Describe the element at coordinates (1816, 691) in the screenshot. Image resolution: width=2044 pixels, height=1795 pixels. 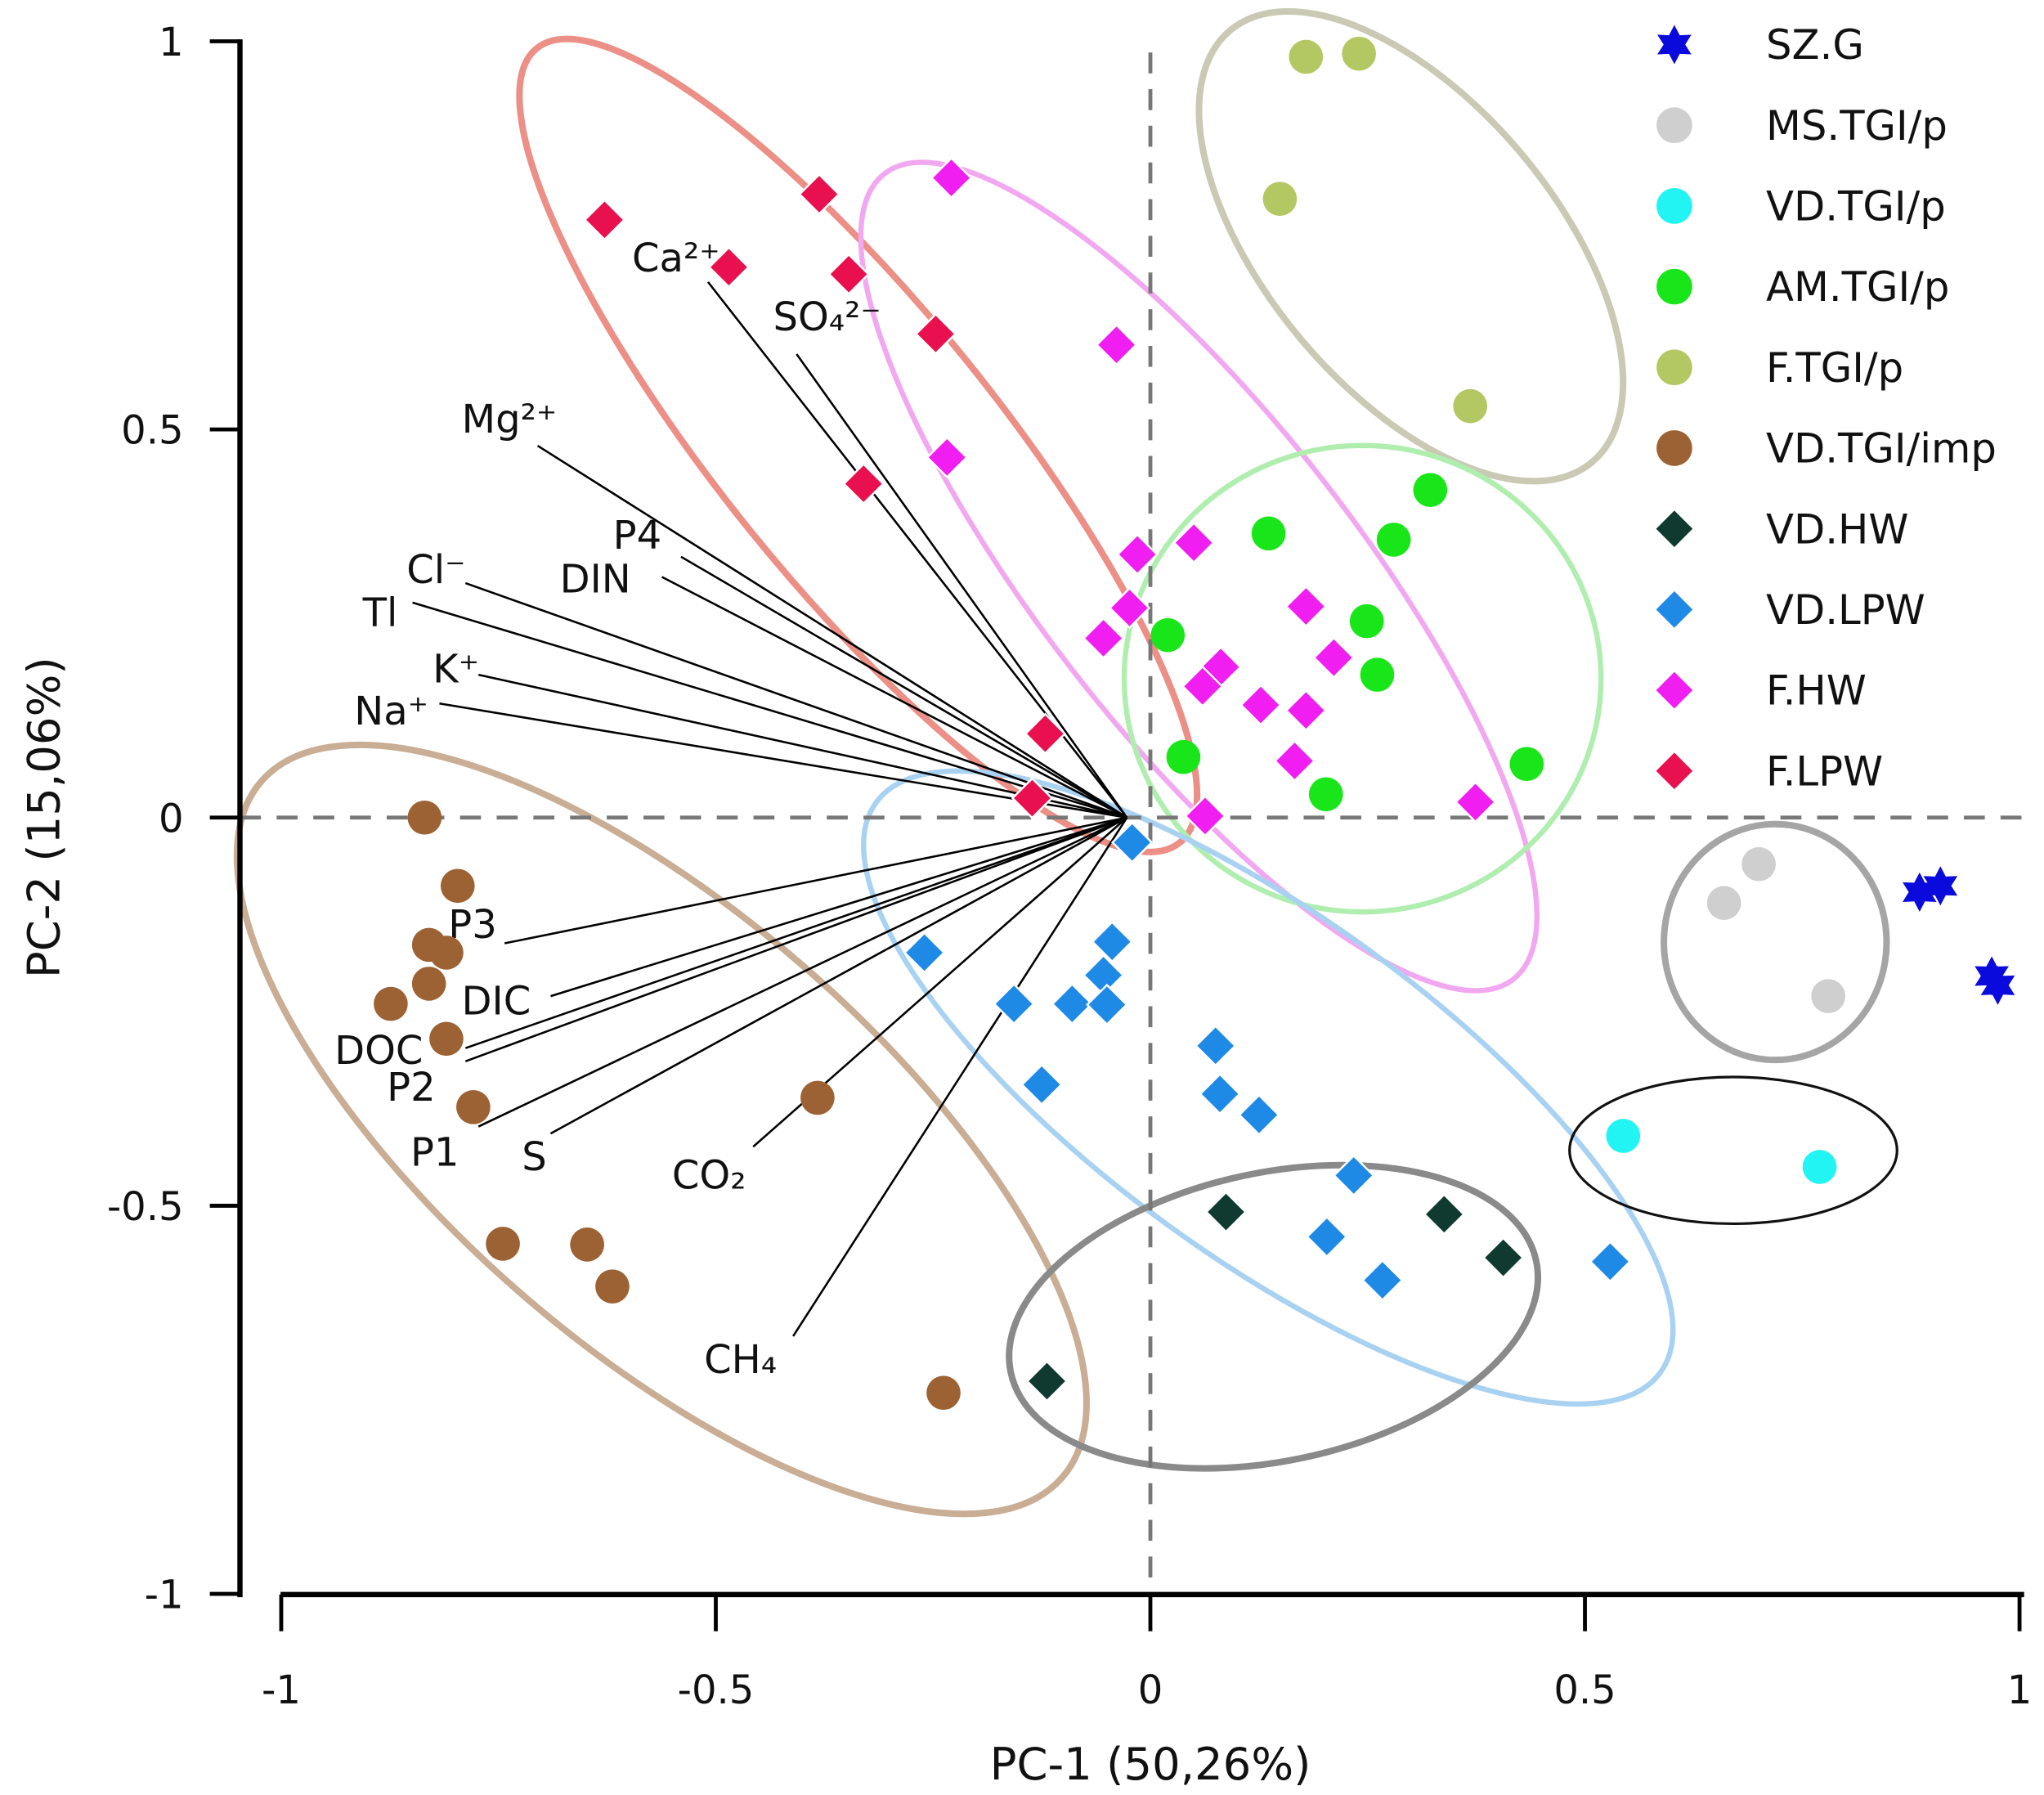
I see `legend-label: F.HW` at that location.